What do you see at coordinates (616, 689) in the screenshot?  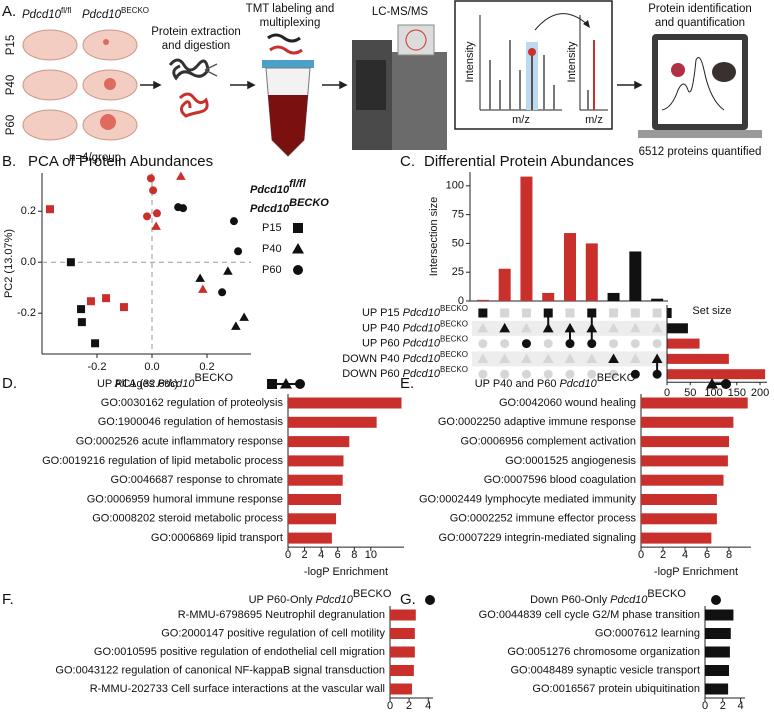 I see `category-label: GO:0016567 protein ubiquitination` at bounding box center [616, 689].